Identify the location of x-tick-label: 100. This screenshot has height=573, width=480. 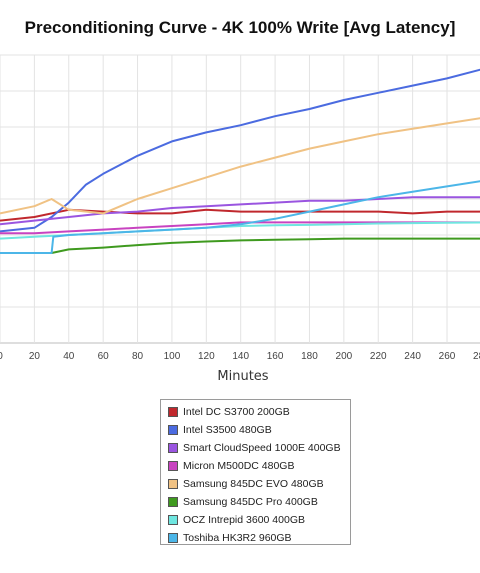
(172, 356).